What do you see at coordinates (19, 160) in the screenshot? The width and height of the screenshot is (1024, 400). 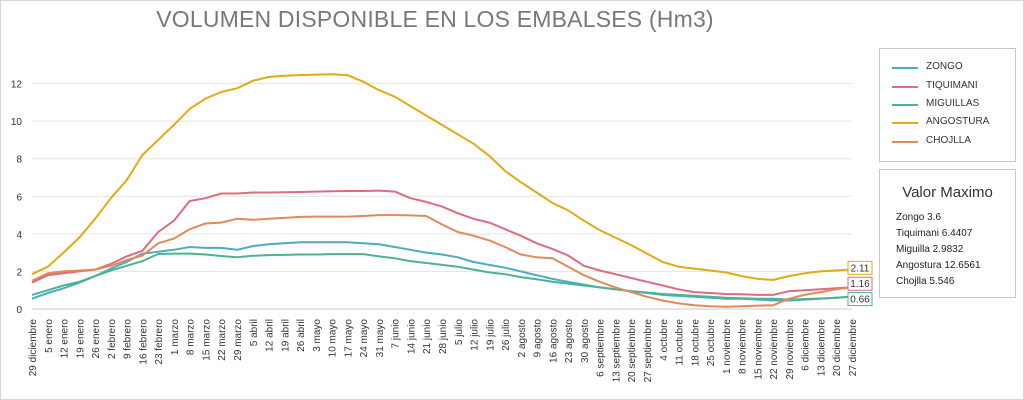 I see `y-tick-label: 8` at bounding box center [19, 160].